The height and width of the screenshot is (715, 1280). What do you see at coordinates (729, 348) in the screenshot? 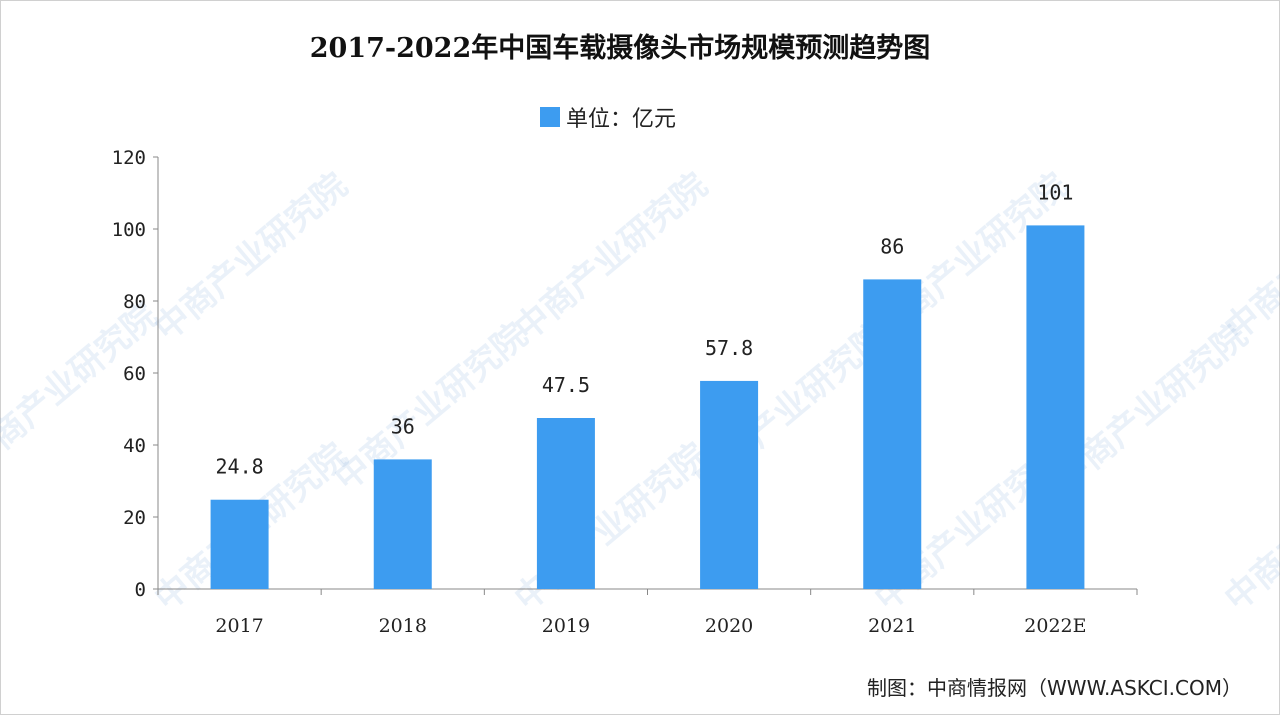
I see `data-label: 57.8` at bounding box center [729, 348].